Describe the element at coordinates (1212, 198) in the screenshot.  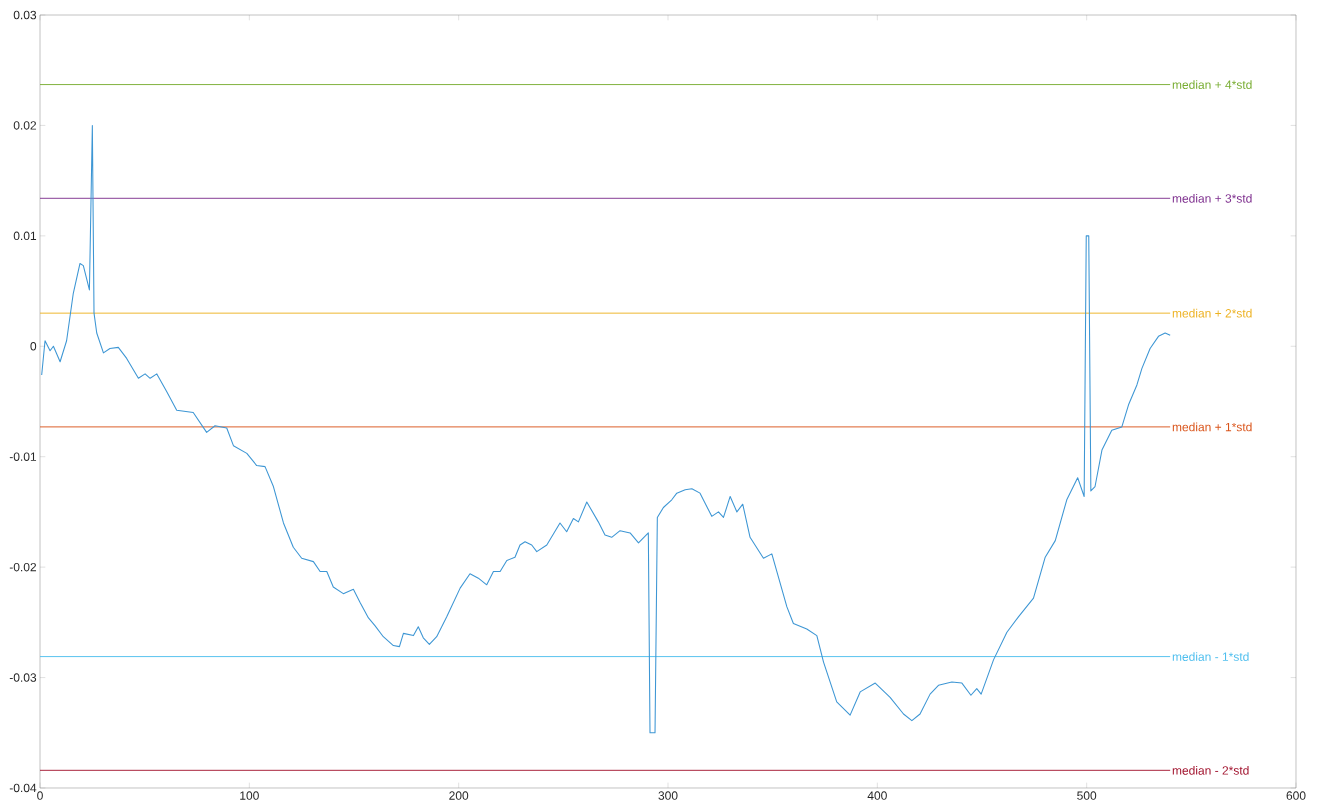
I see `ref-line-label: median + 3*std` at that location.